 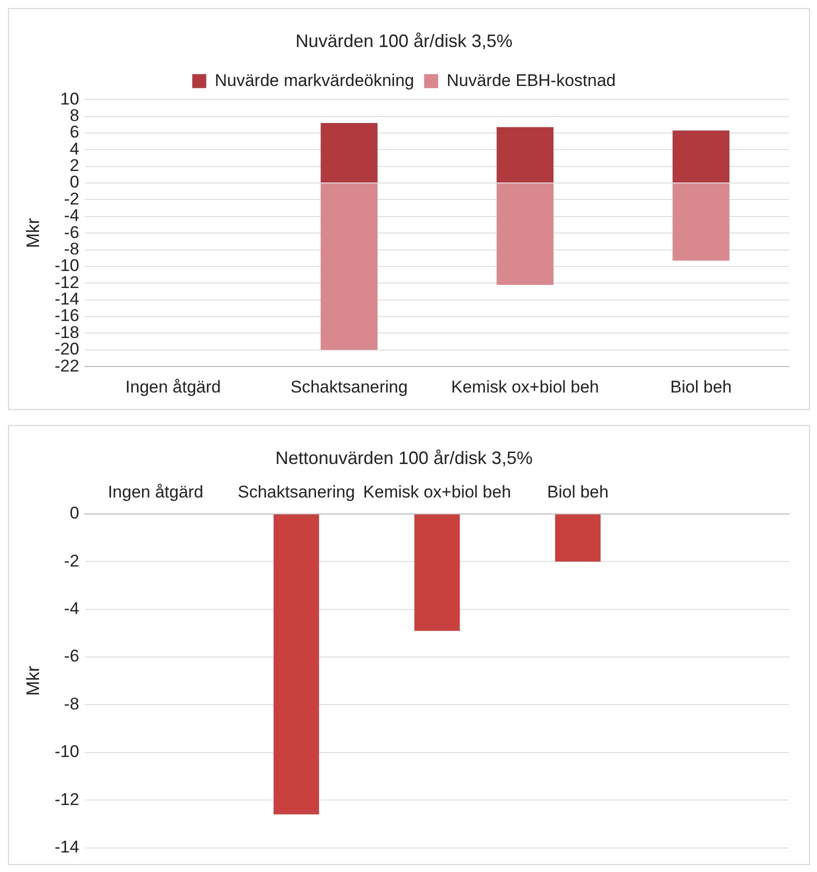 I want to click on y-tick-label: 2, so click(x=75, y=166).